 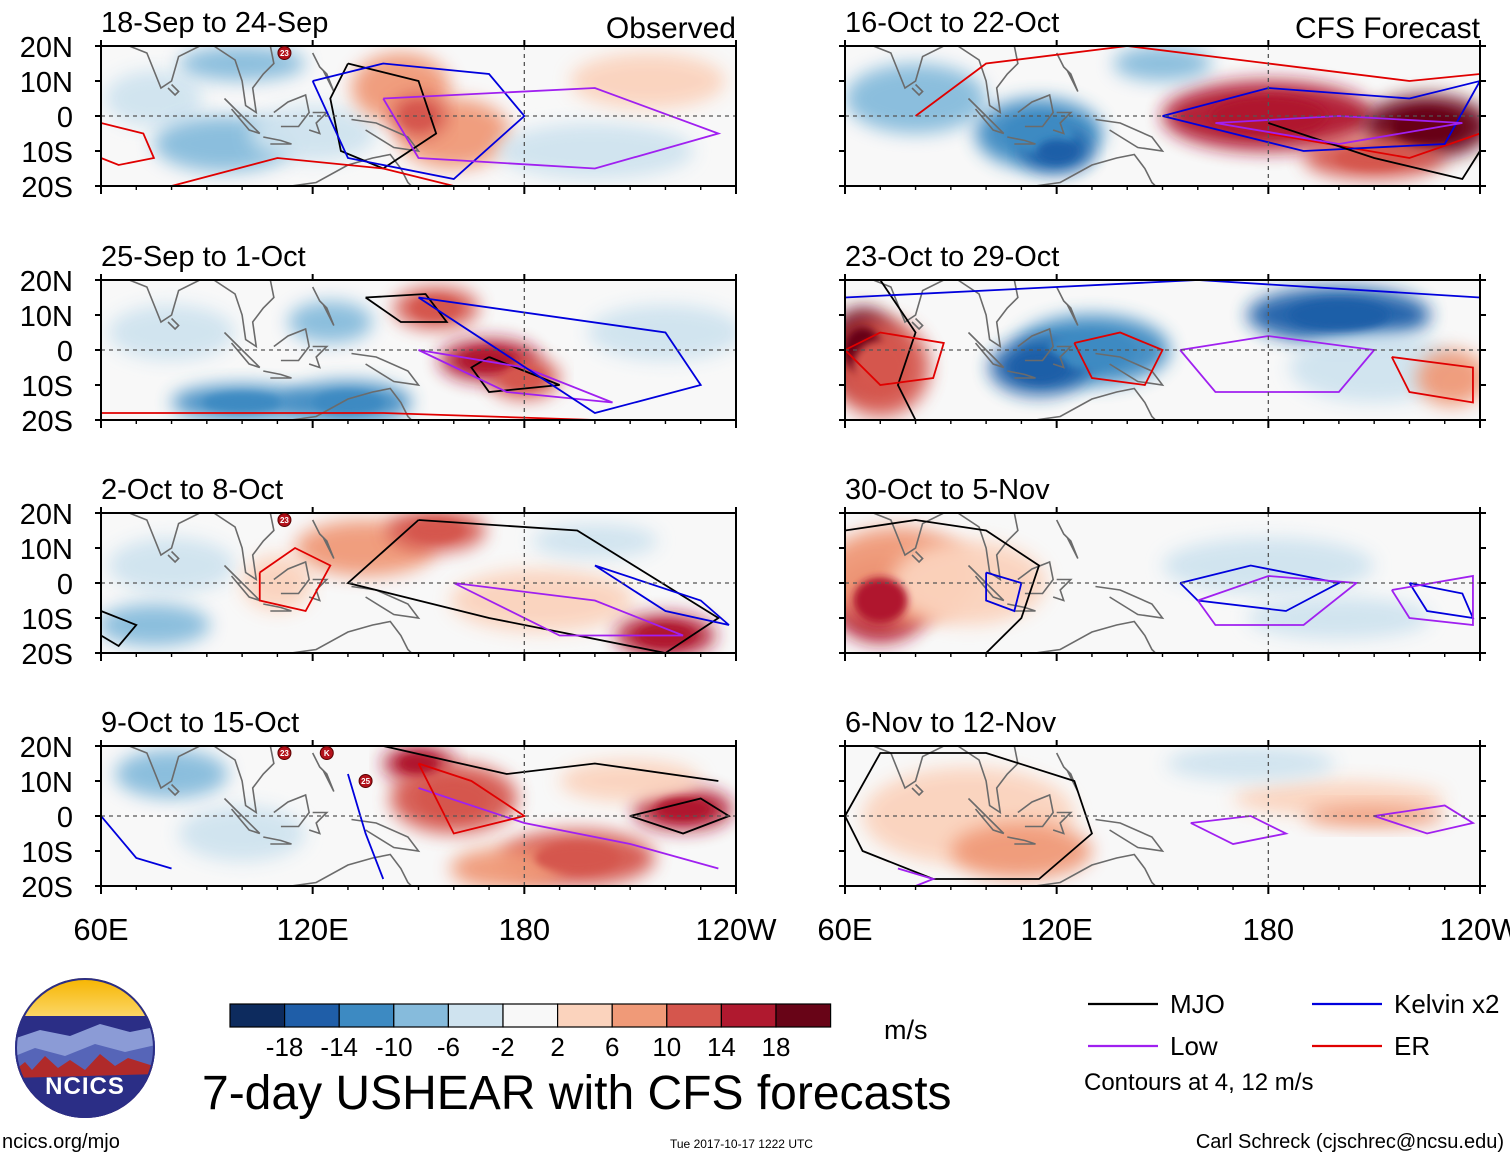 I want to click on x-tick-label: 120E, so click(x=1056, y=929).